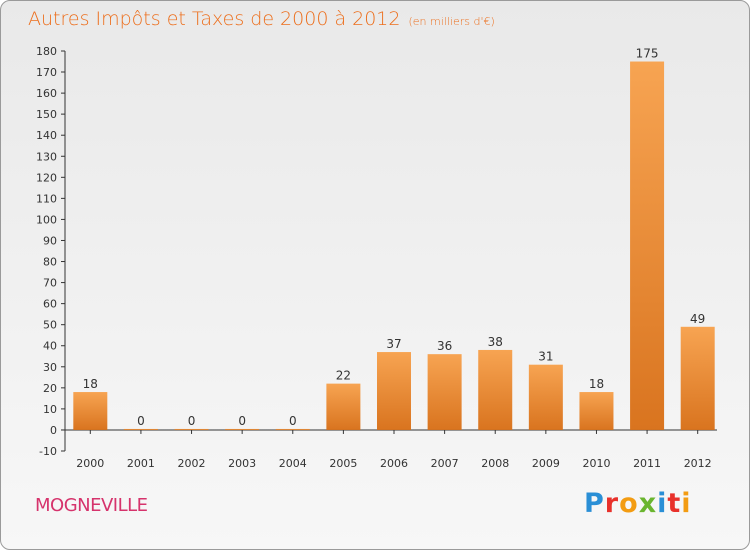 The image size is (750, 550). I want to click on y-tick-label: -10, so click(48, 451).